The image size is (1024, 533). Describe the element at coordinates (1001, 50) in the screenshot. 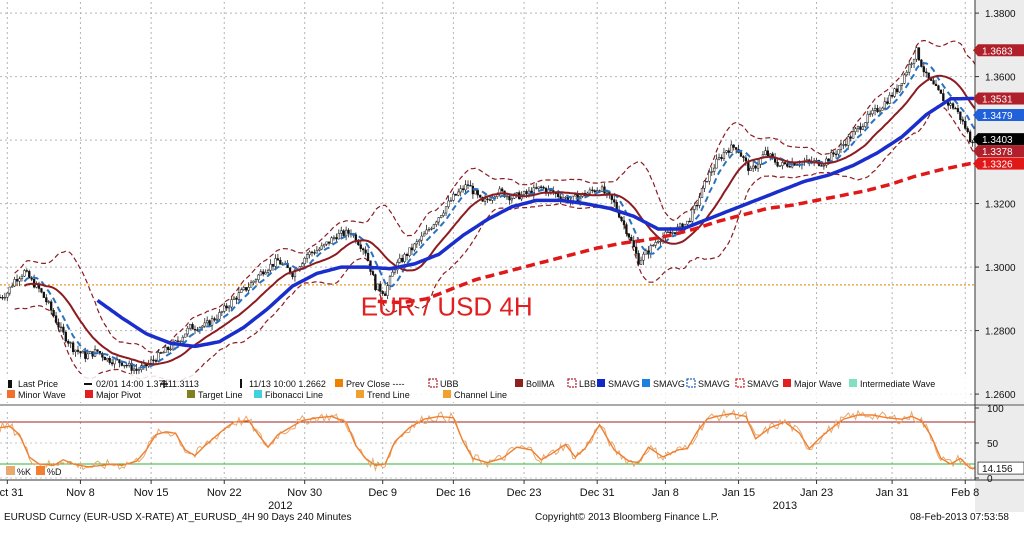

I see `price-tag-box` at that location.